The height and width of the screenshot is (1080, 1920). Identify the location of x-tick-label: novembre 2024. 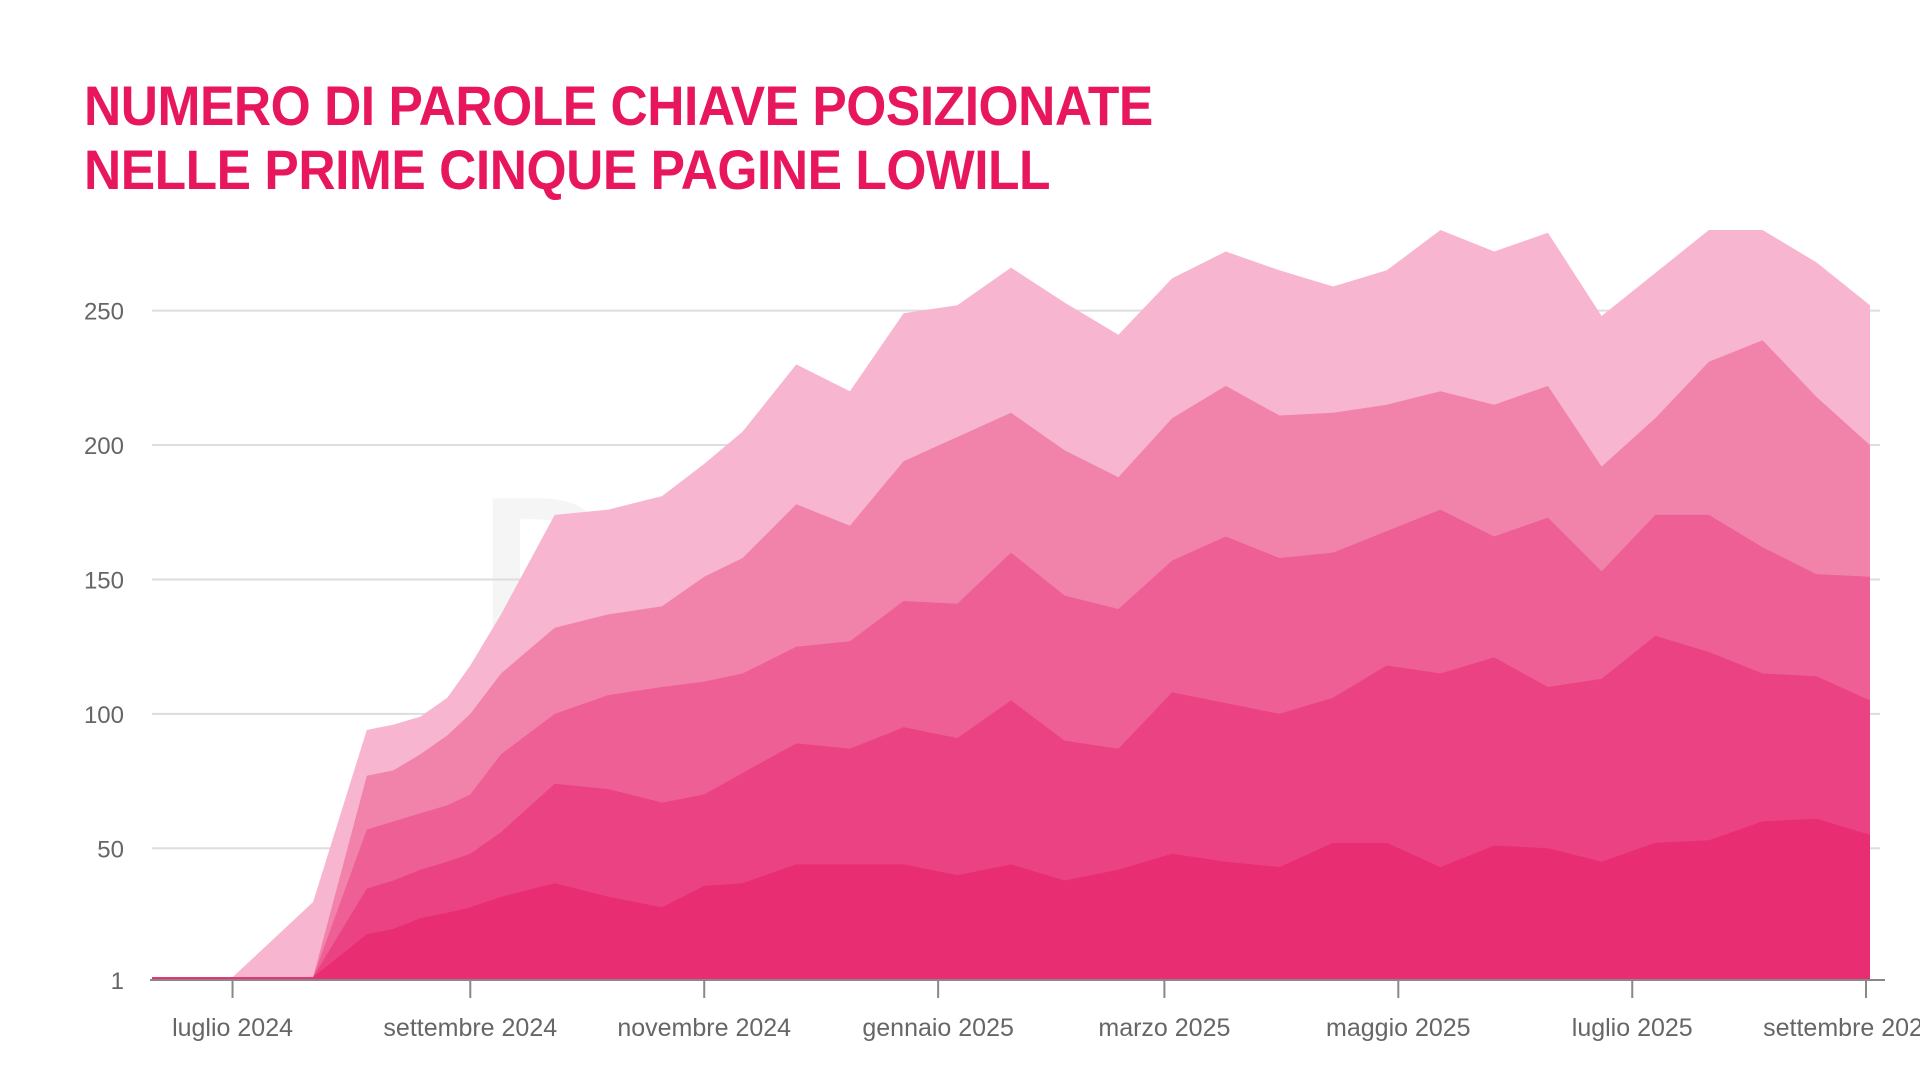
(704, 1028).